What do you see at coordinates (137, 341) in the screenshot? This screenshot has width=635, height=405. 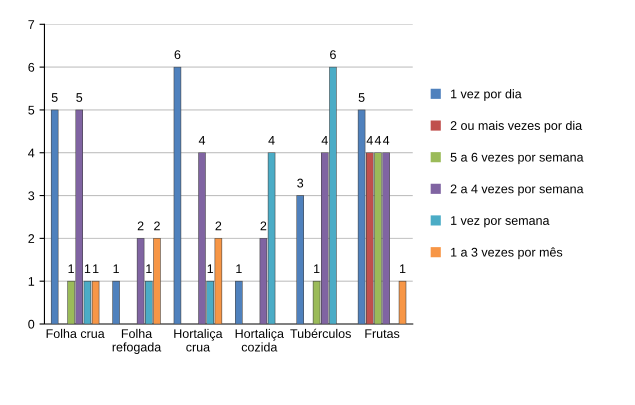 I see `x-tick-label: Folha refogada` at bounding box center [137, 341].